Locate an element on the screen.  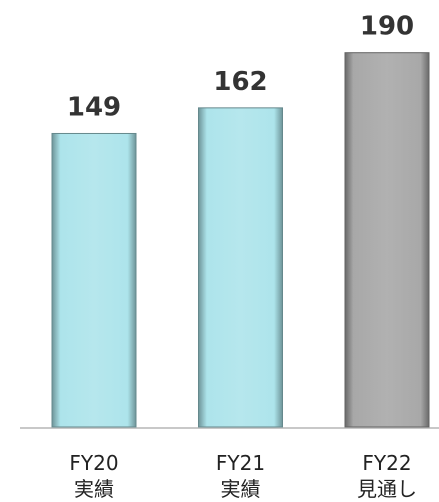
x-tick-label-line: FY21 is located at coordinates (240, 463).